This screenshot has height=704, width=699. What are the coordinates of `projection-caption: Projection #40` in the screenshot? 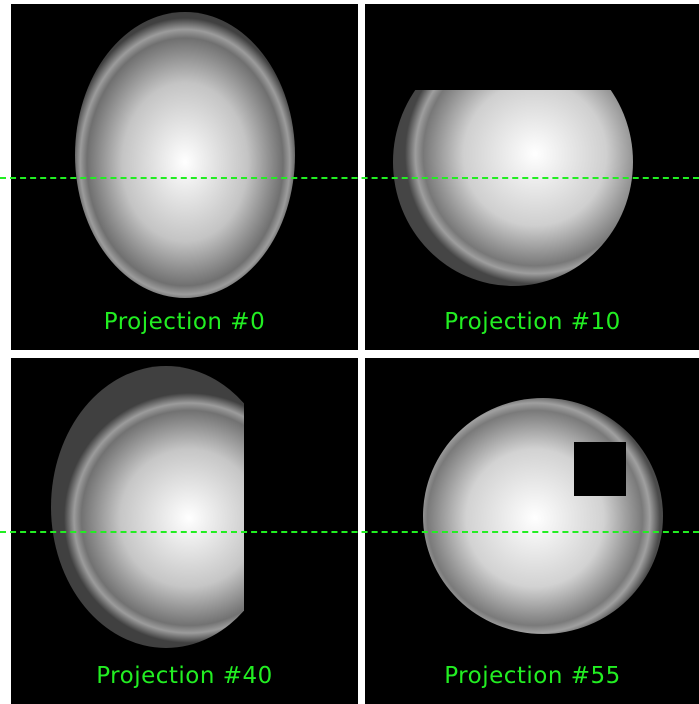 It's located at (184, 676).